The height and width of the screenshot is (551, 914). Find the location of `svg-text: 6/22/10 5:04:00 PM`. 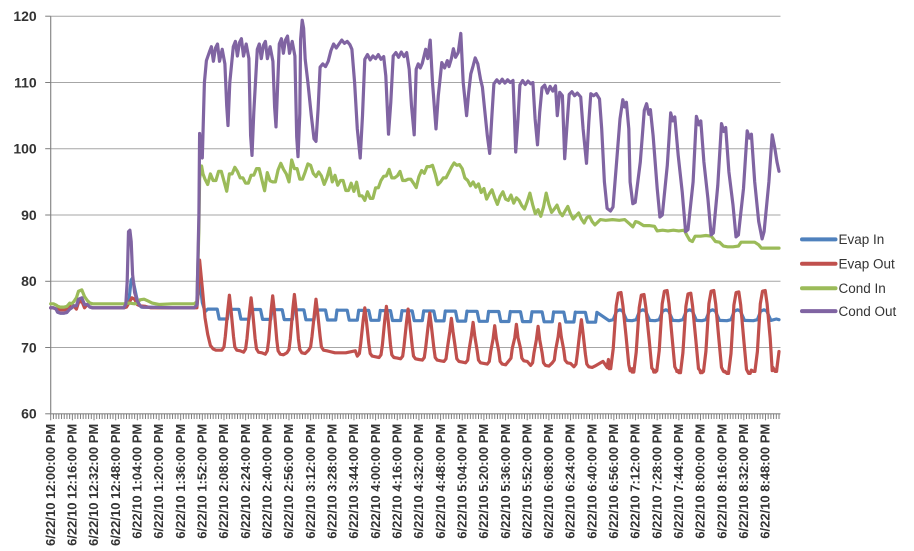

svg-text: 6/22/10 5:04:00 PM is located at coordinates (461, 481).